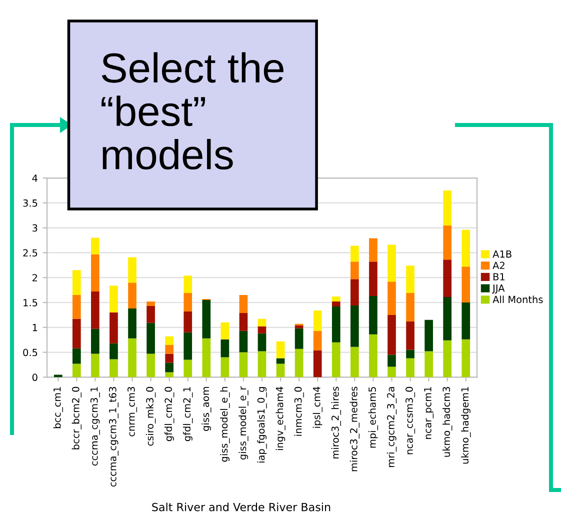 This screenshot has height=516, width=561. What do you see at coordinates (35, 178) in the screenshot?
I see `y-tick-label: 4` at bounding box center [35, 178].